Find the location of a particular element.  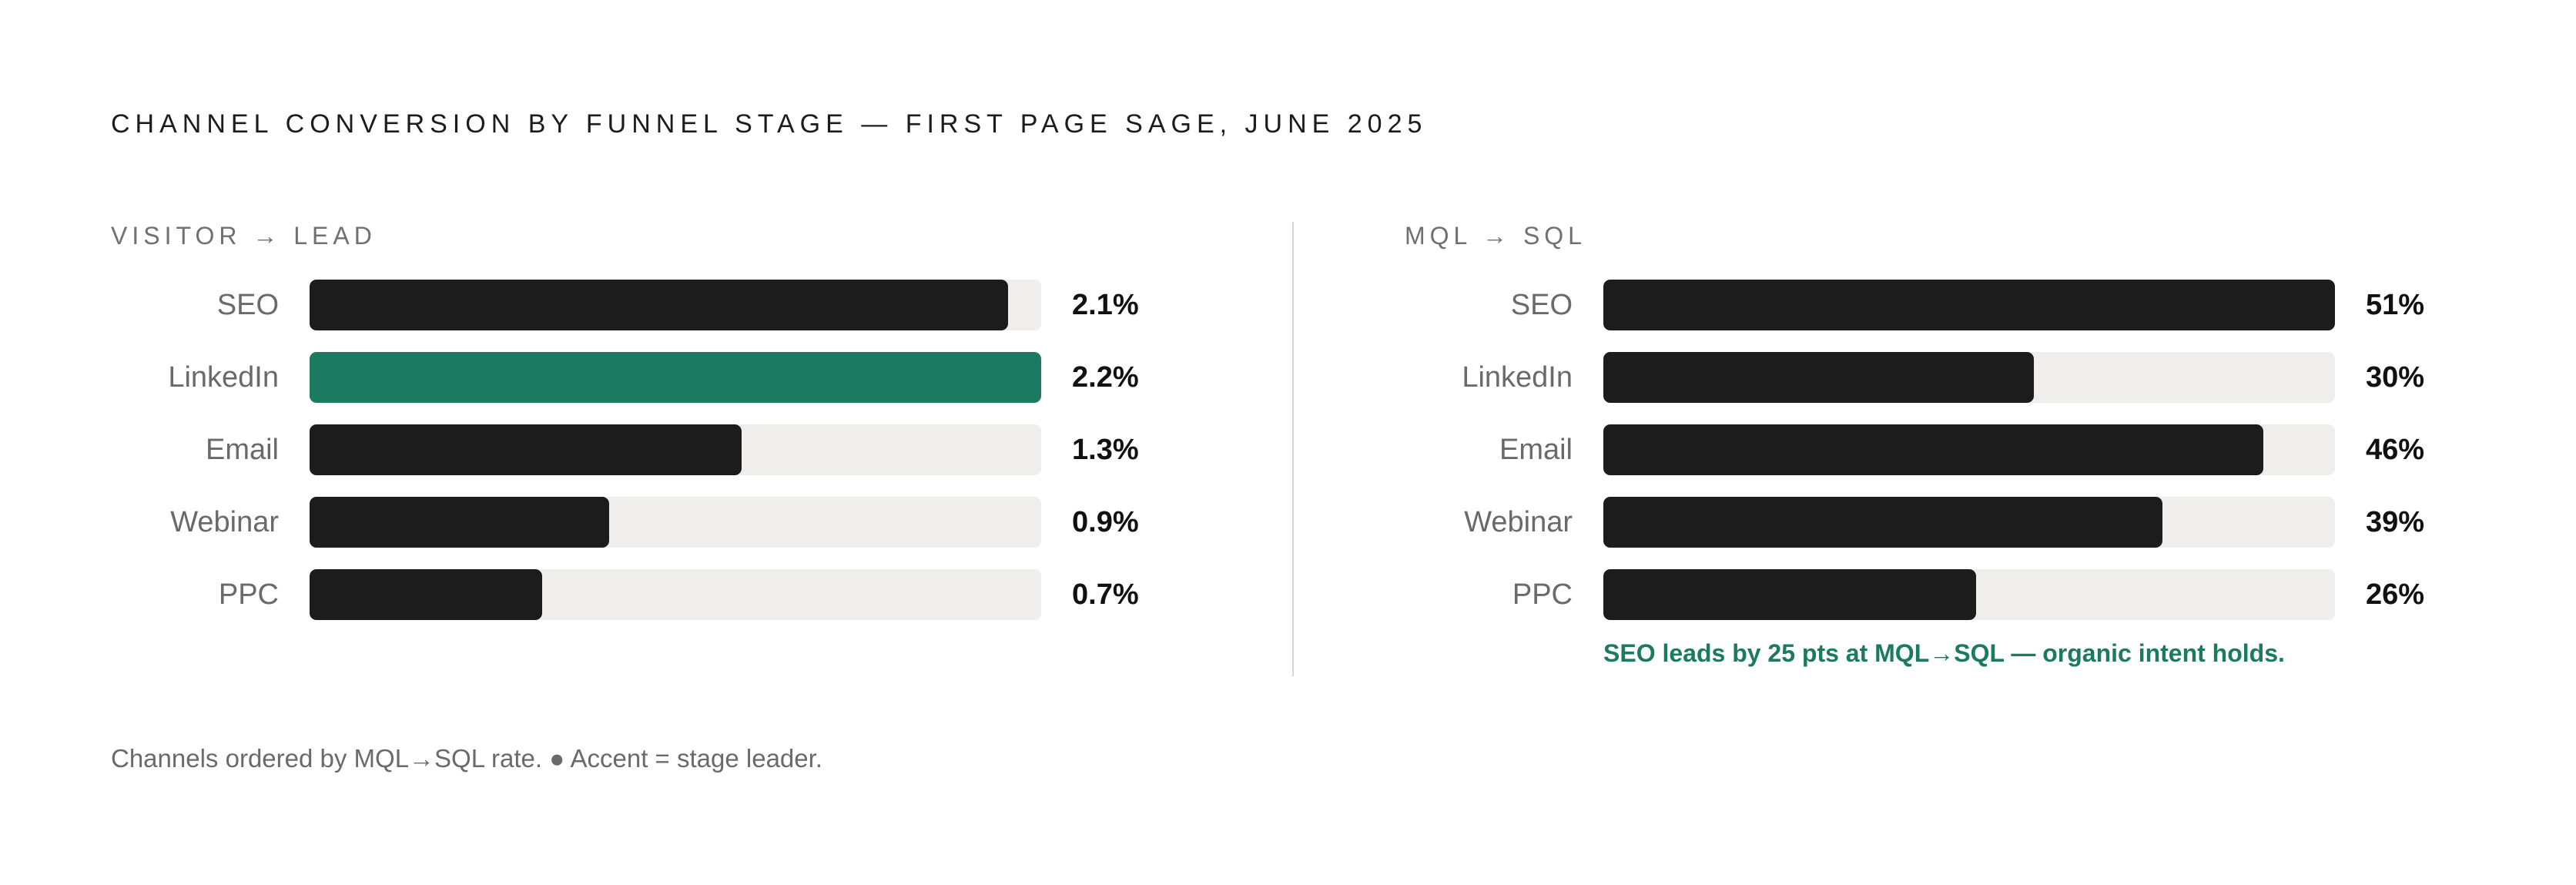

bar-row: PPC 26% is located at coordinates (1991, 594).